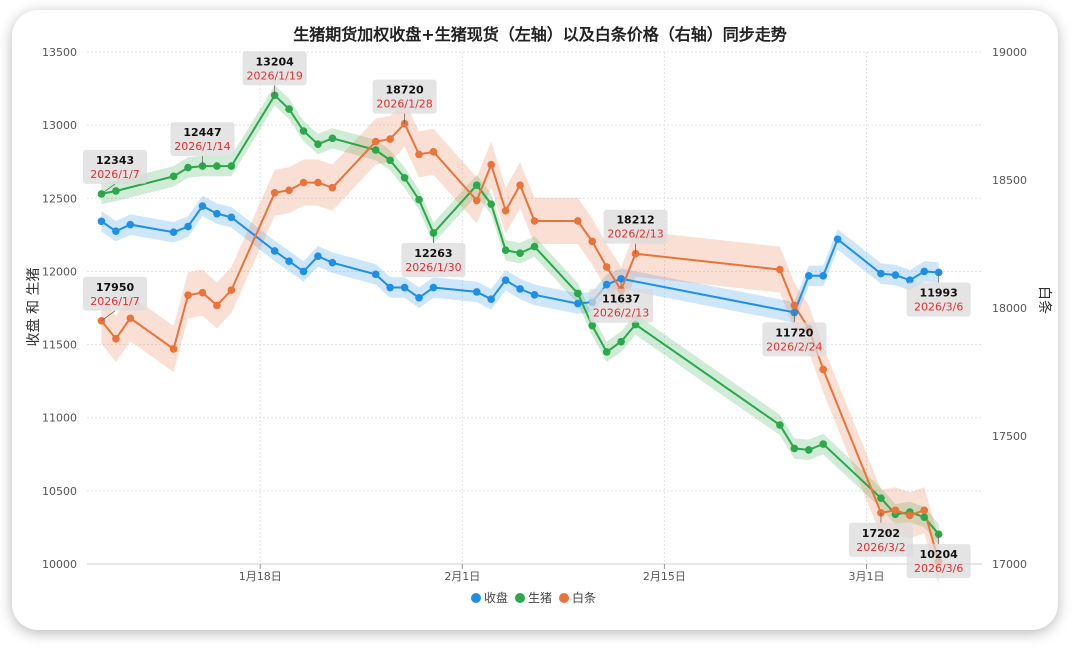  What do you see at coordinates (202, 146) in the screenshot?
I see `annotation-date: 2026/1/14` at bounding box center [202, 146].